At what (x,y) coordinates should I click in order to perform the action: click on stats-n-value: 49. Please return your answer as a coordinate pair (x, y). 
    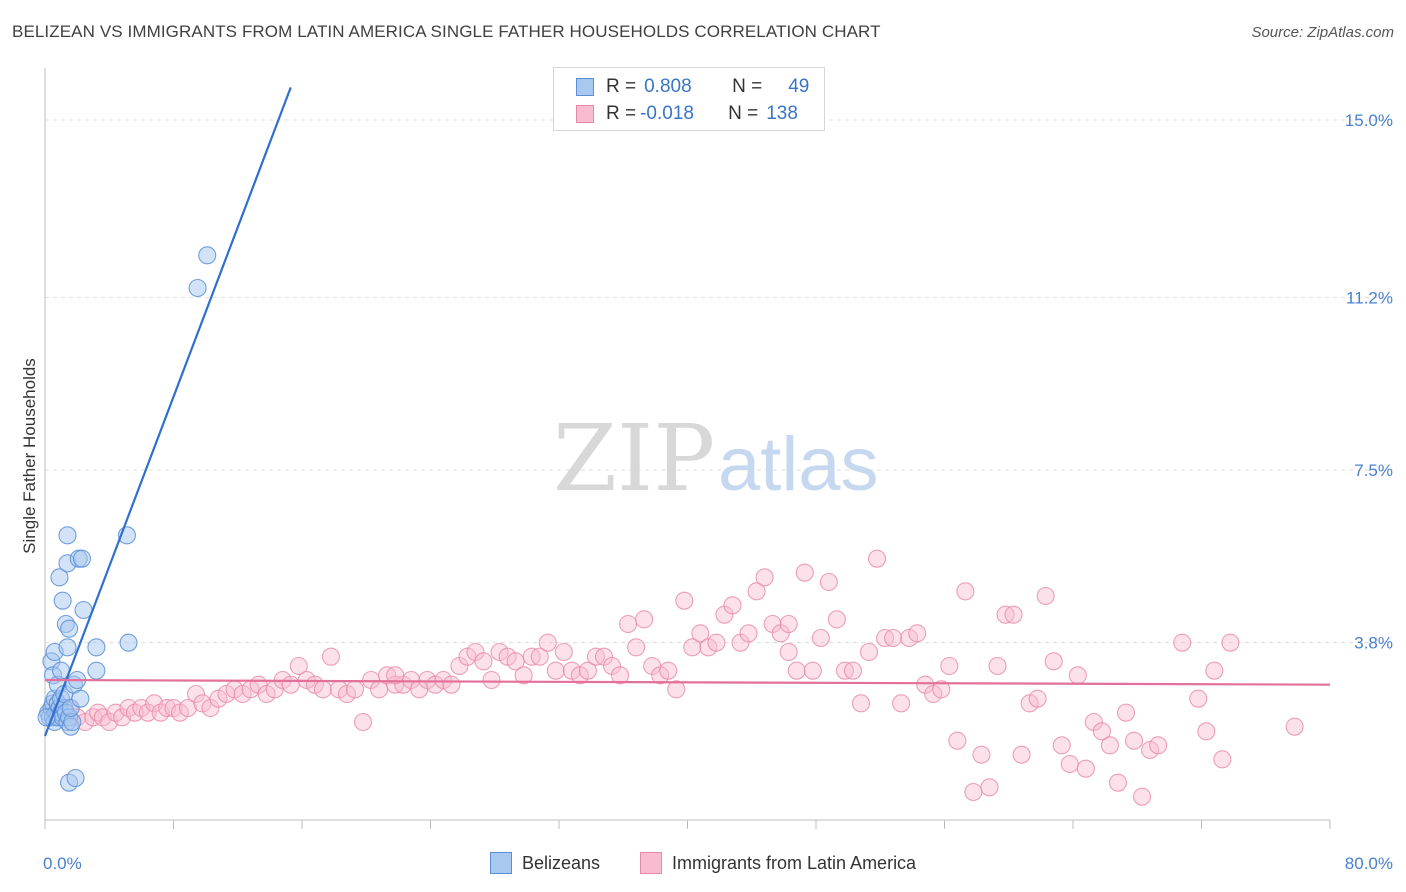
    Looking at the image, I should click on (799, 86).